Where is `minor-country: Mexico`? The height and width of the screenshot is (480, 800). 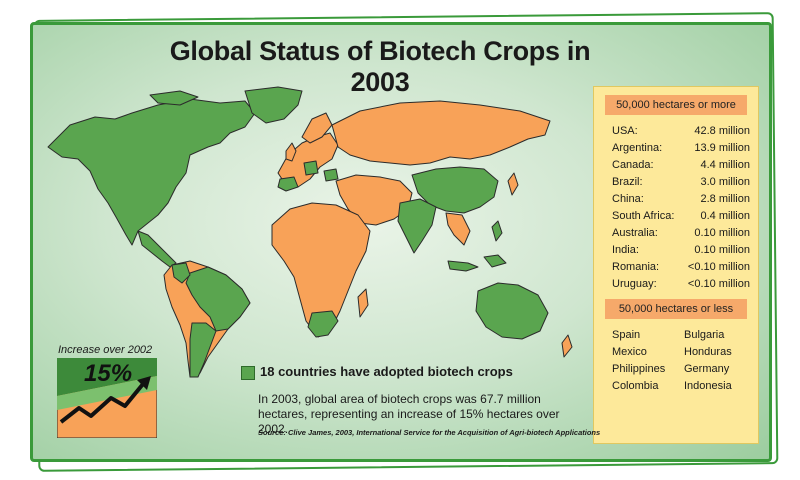
minor-country: Mexico is located at coordinates (629, 352).